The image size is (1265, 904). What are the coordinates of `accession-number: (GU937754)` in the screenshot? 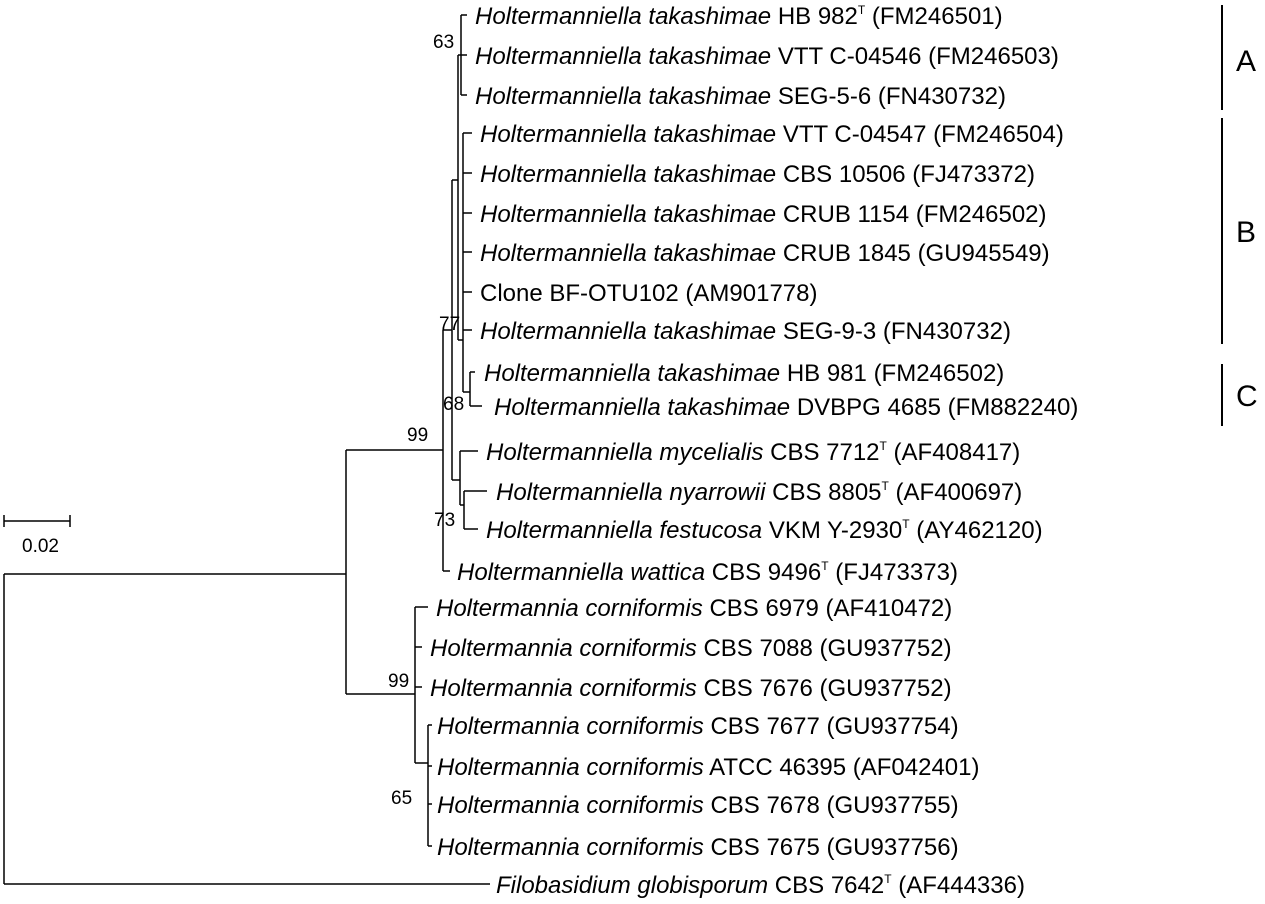 It's located at (893, 726).